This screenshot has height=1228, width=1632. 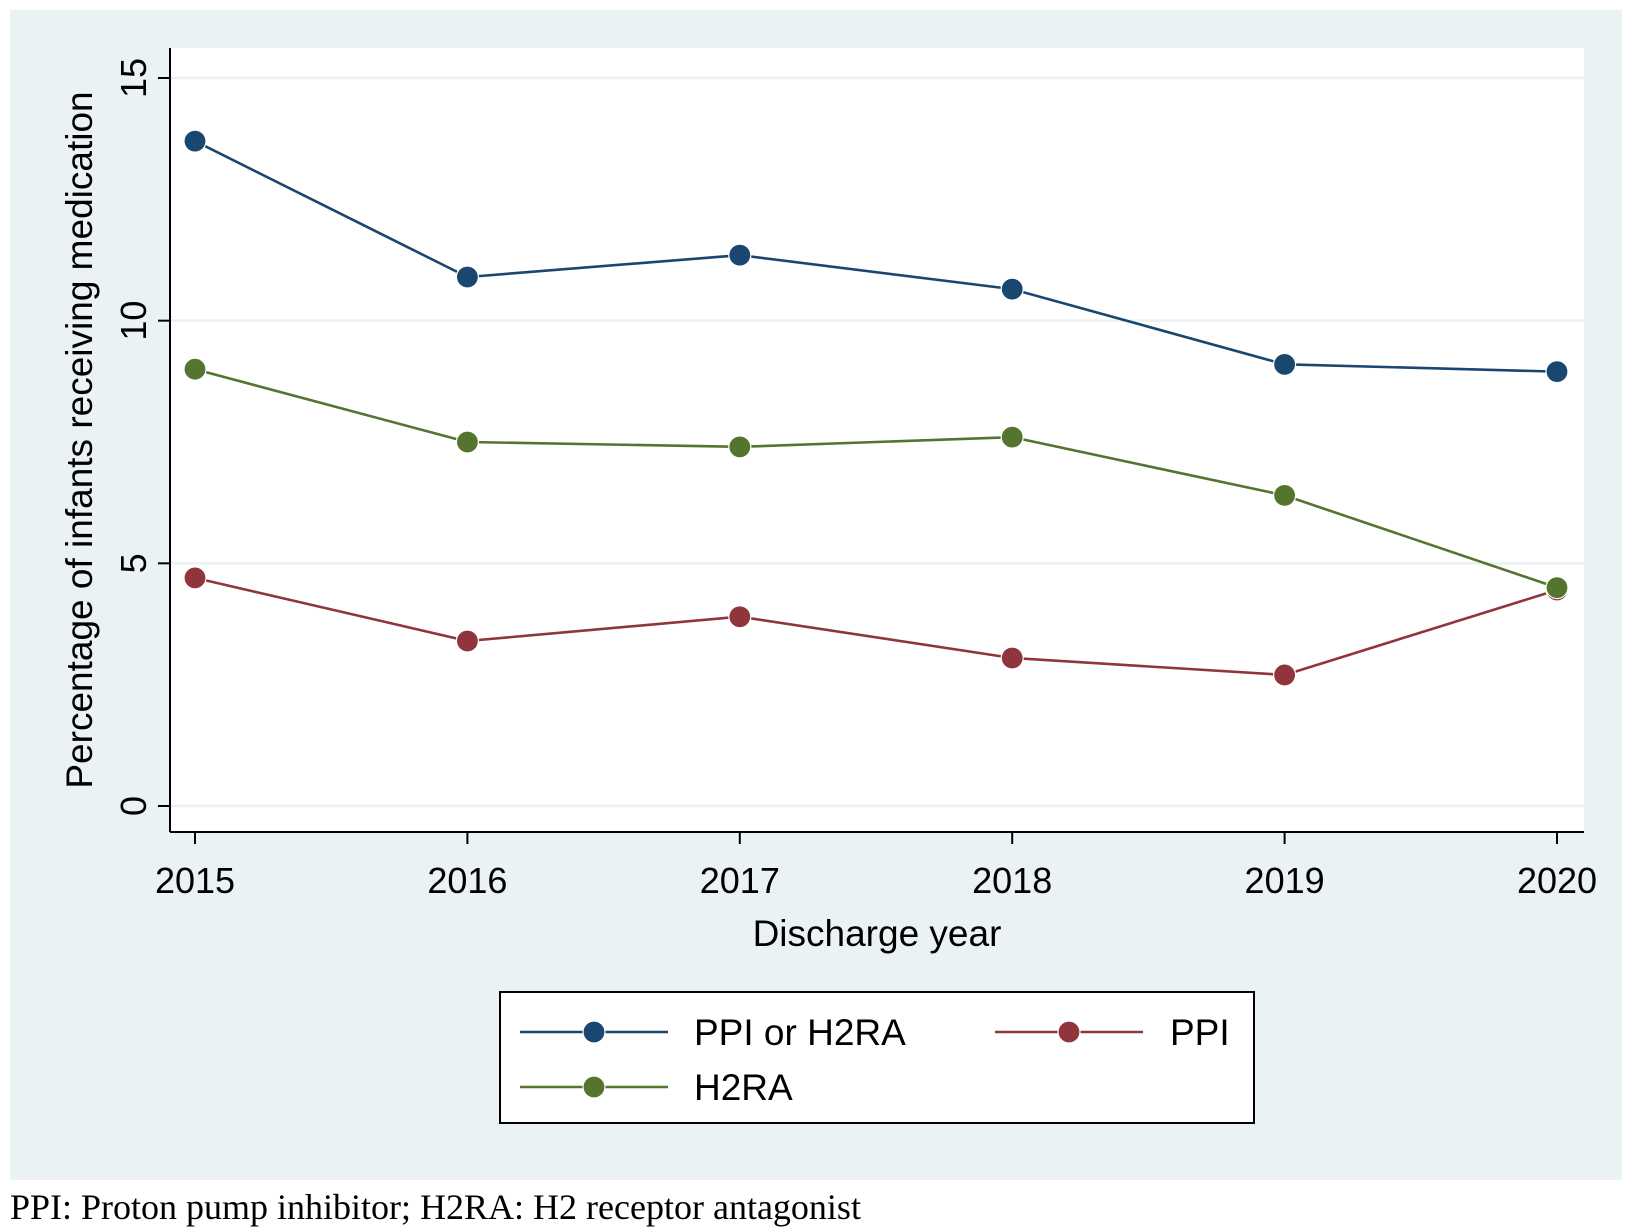 I want to click on x-tick-label: 2019, so click(x=1285, y=880).